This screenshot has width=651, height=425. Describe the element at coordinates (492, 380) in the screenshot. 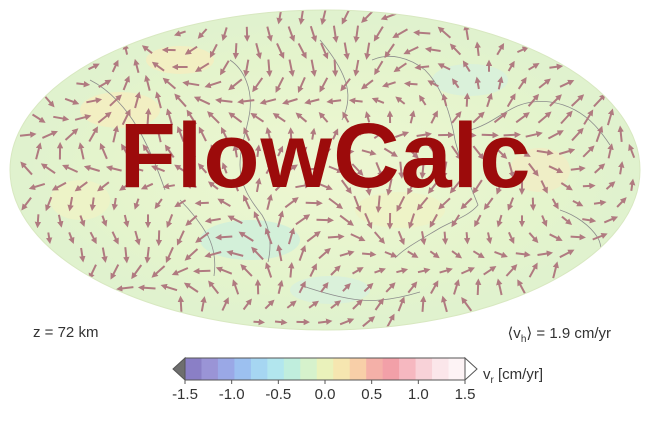

I see `cb-label-sub: r` at that location.